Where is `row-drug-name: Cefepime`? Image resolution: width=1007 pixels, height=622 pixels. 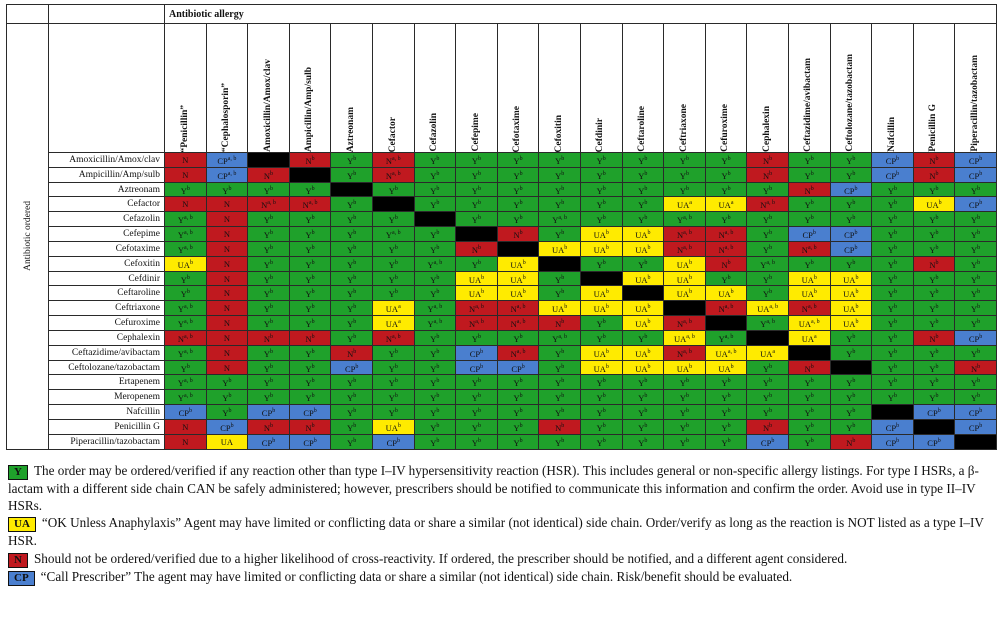 row-drug-name: Cefepime is located at coordinates (106, 234).